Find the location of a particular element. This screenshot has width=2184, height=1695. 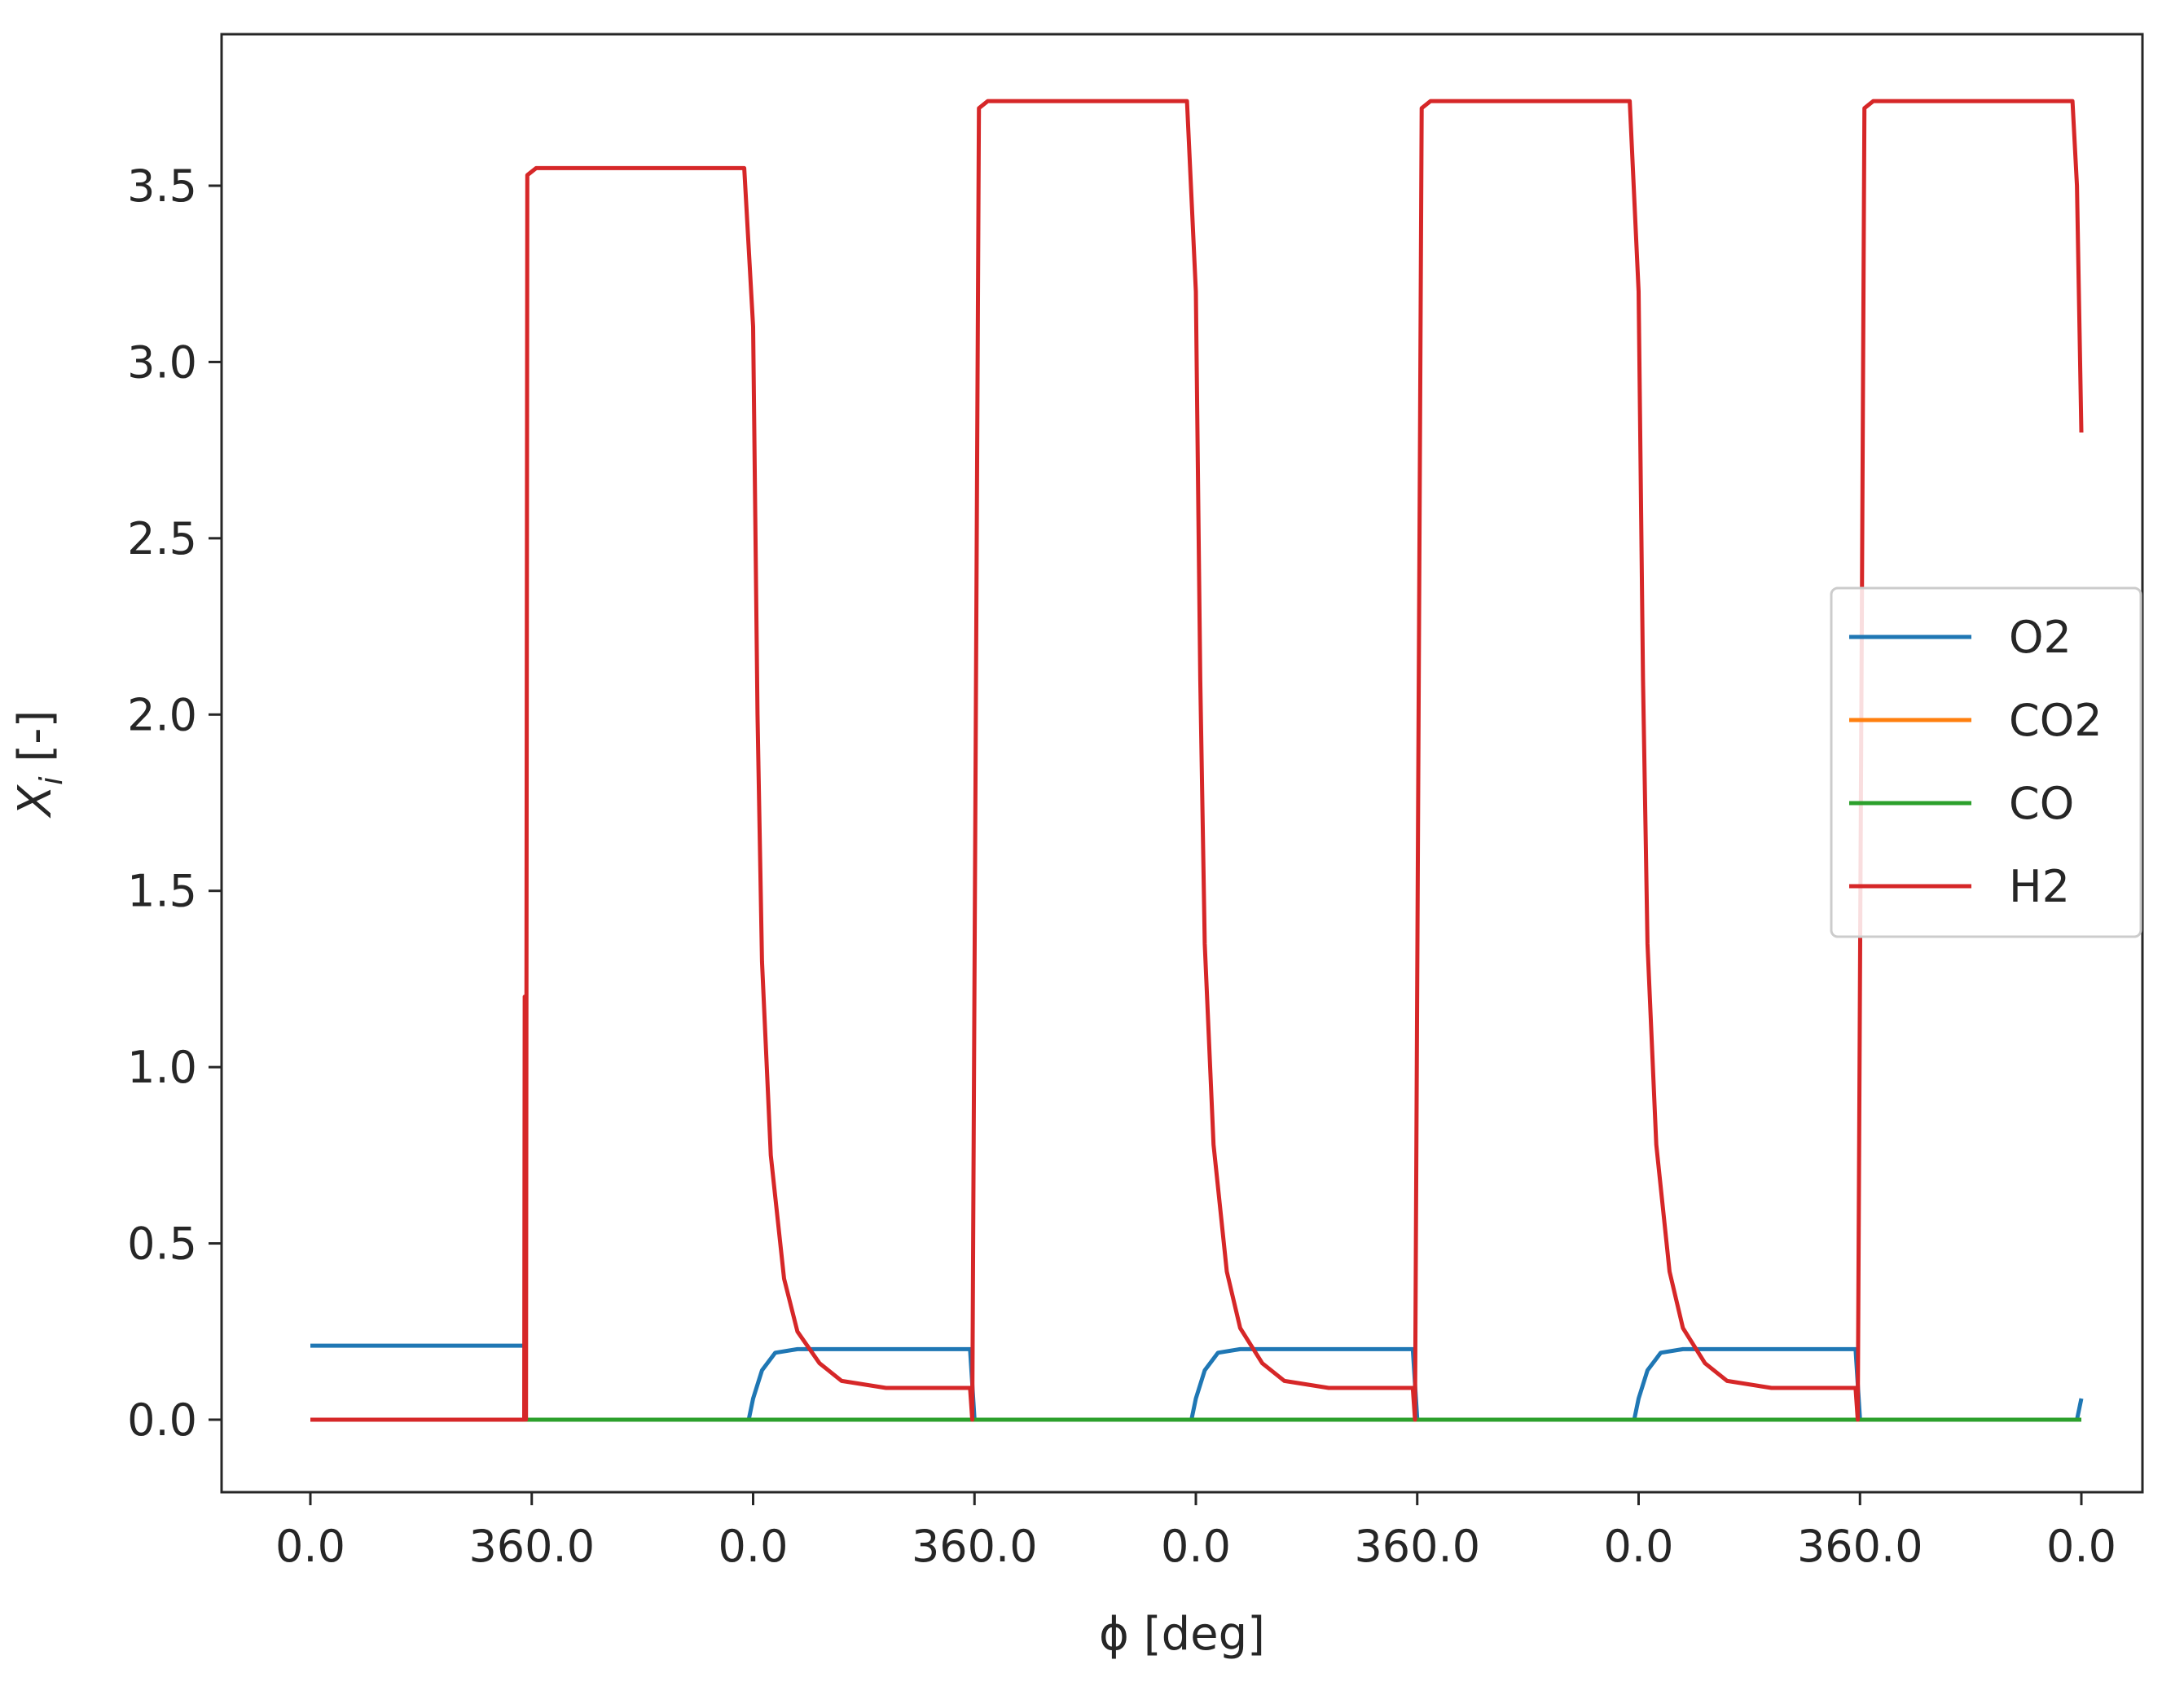

y-tick-label: 3.5 is located at coordinates (162, 186).